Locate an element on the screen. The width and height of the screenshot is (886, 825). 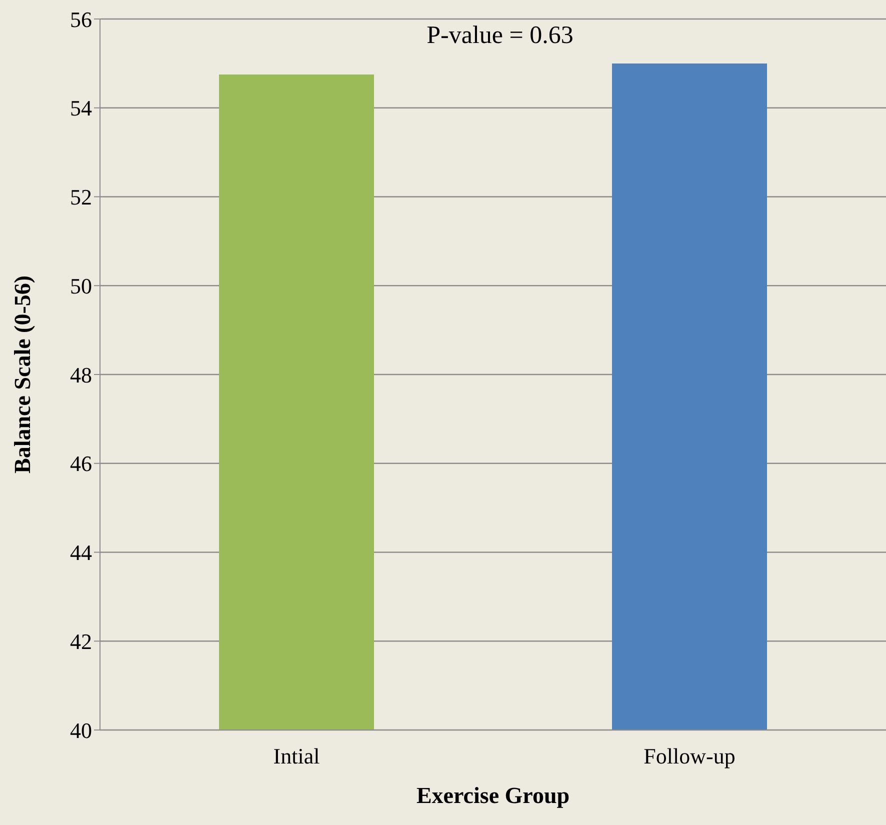
x-tick-label: Follow-up is located at coordinates (690, 756).